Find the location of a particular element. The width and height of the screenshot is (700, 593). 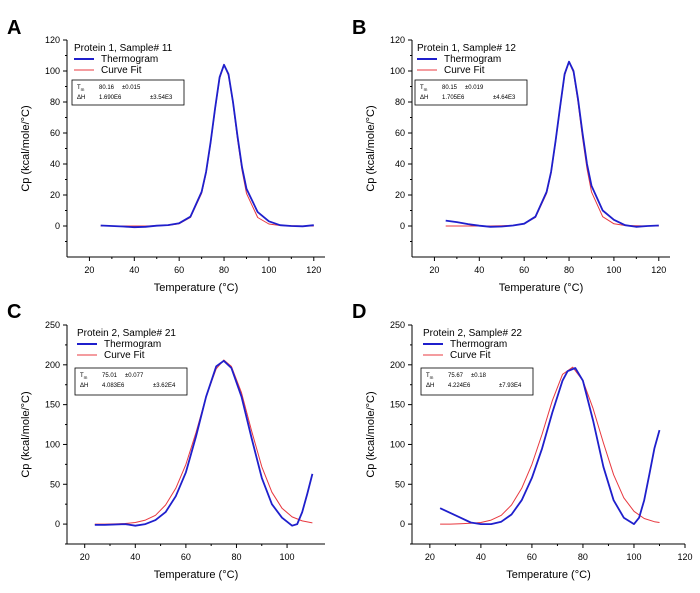

fit-error: ±0.015 is located at coordinates (131, 88).